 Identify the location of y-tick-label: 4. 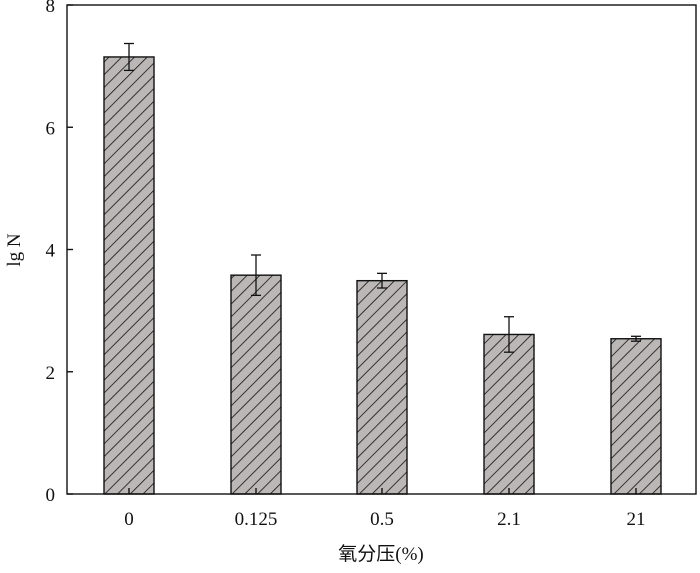
(51, 251).